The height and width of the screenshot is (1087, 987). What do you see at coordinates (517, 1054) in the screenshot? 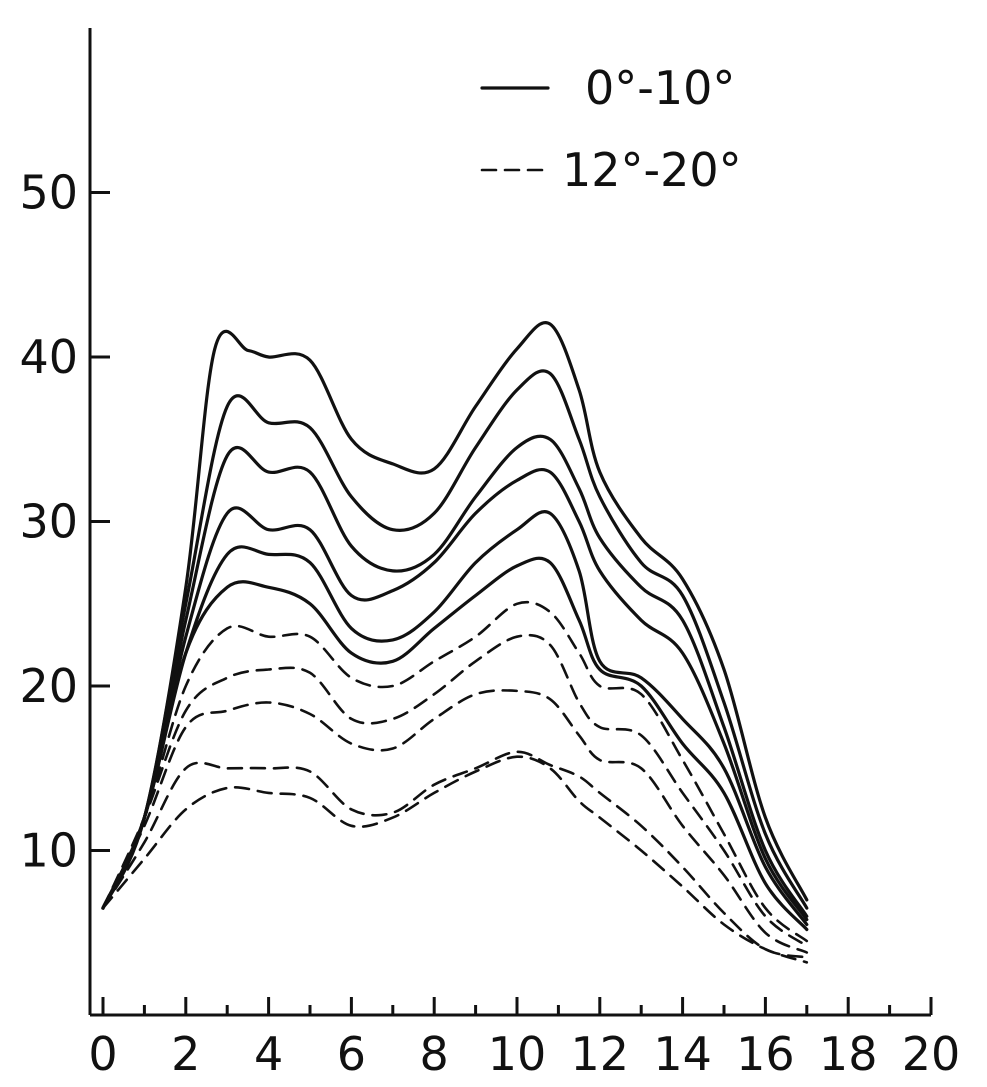
I see `x-tick-label: 10` at bounding box center [517, 1054].